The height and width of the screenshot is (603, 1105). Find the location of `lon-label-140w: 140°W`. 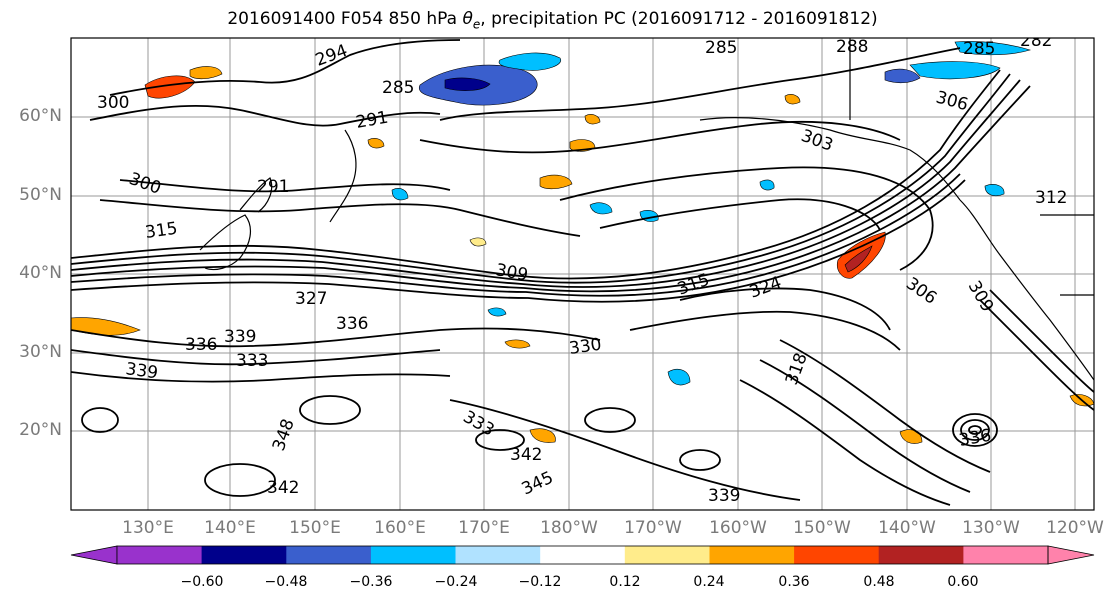

lon-label-140w: 140°W is located at coordinates (907, 528).